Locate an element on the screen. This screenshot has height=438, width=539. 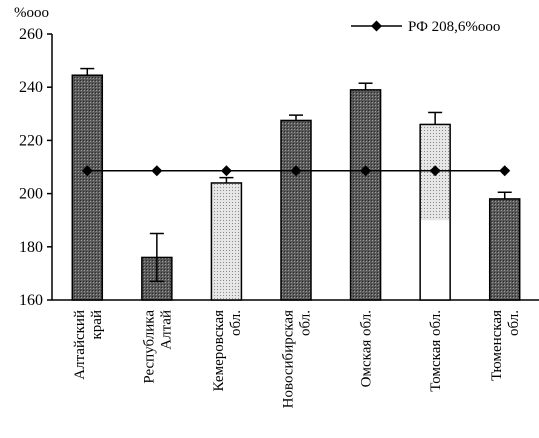
x-category-label: Томская обл. is located at coordinates (436, 351).